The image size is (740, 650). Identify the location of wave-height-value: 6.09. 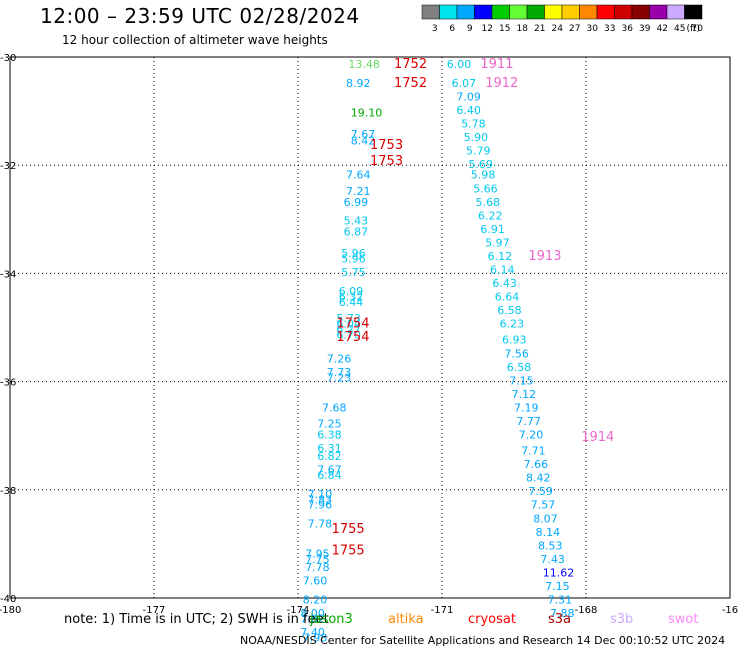
(351, 291).